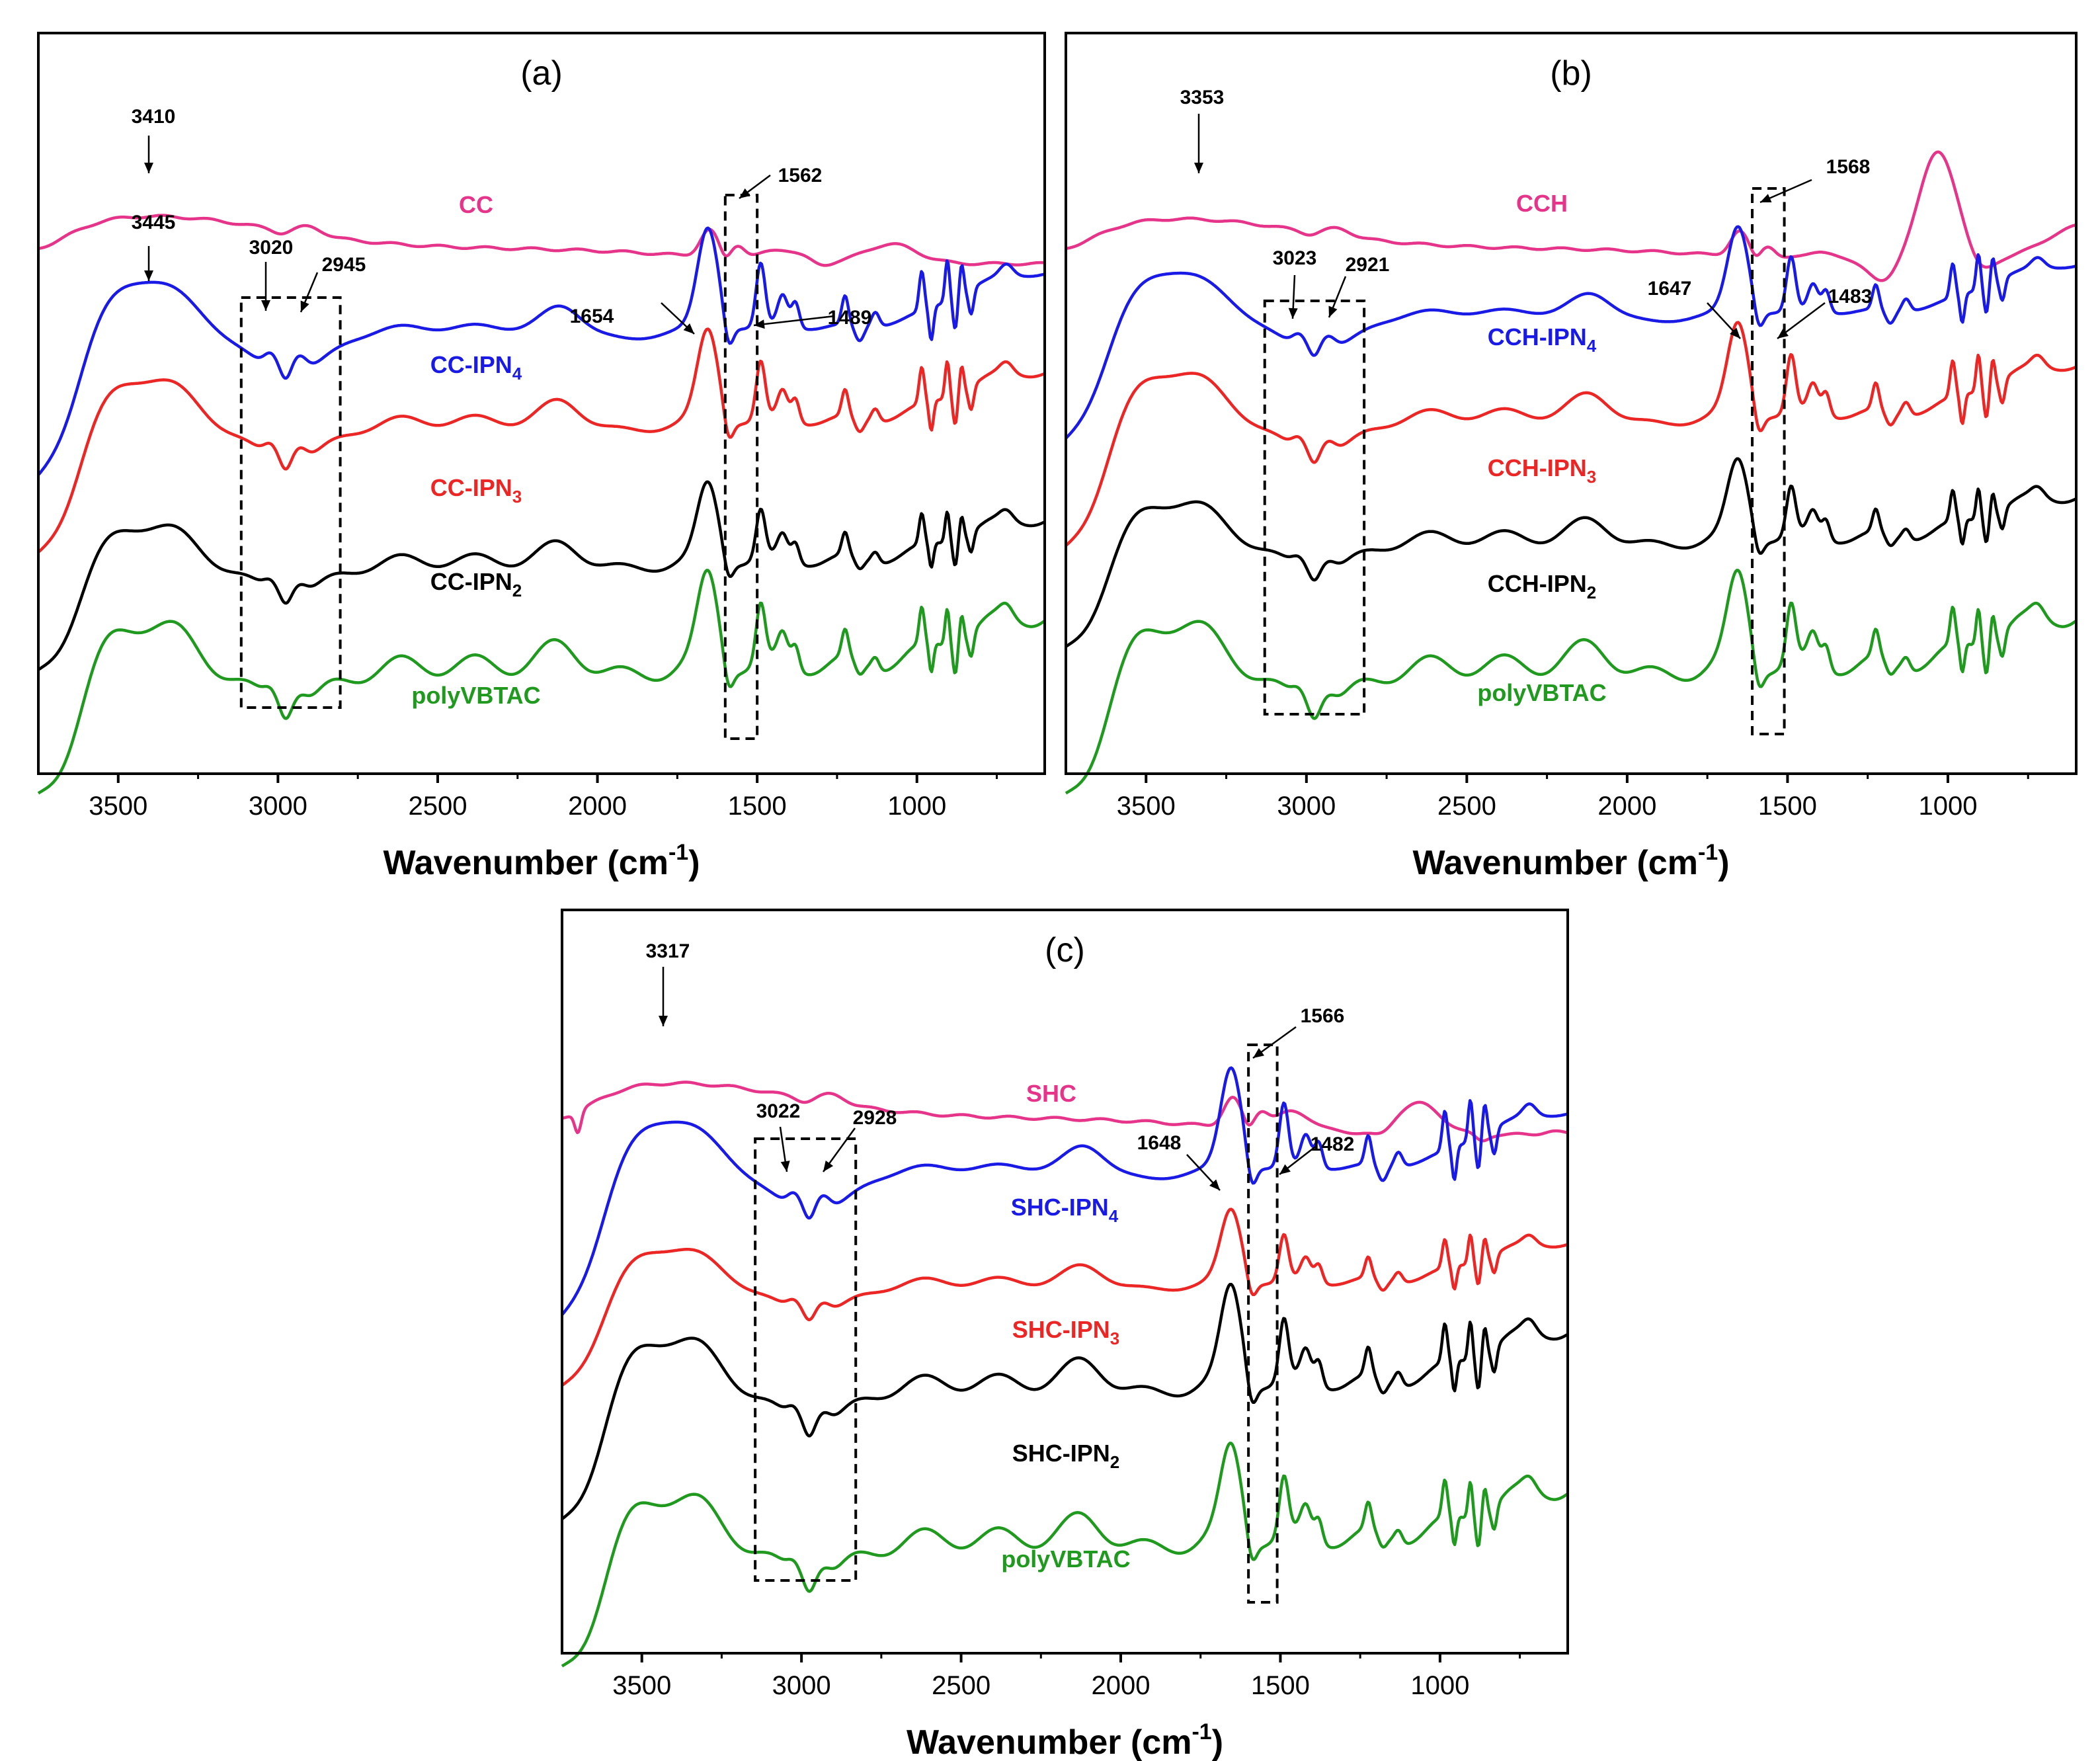  Describe the element at coordinates (476, 584) in the screenshot. I see `series-label: CC-IPN2` at that location.